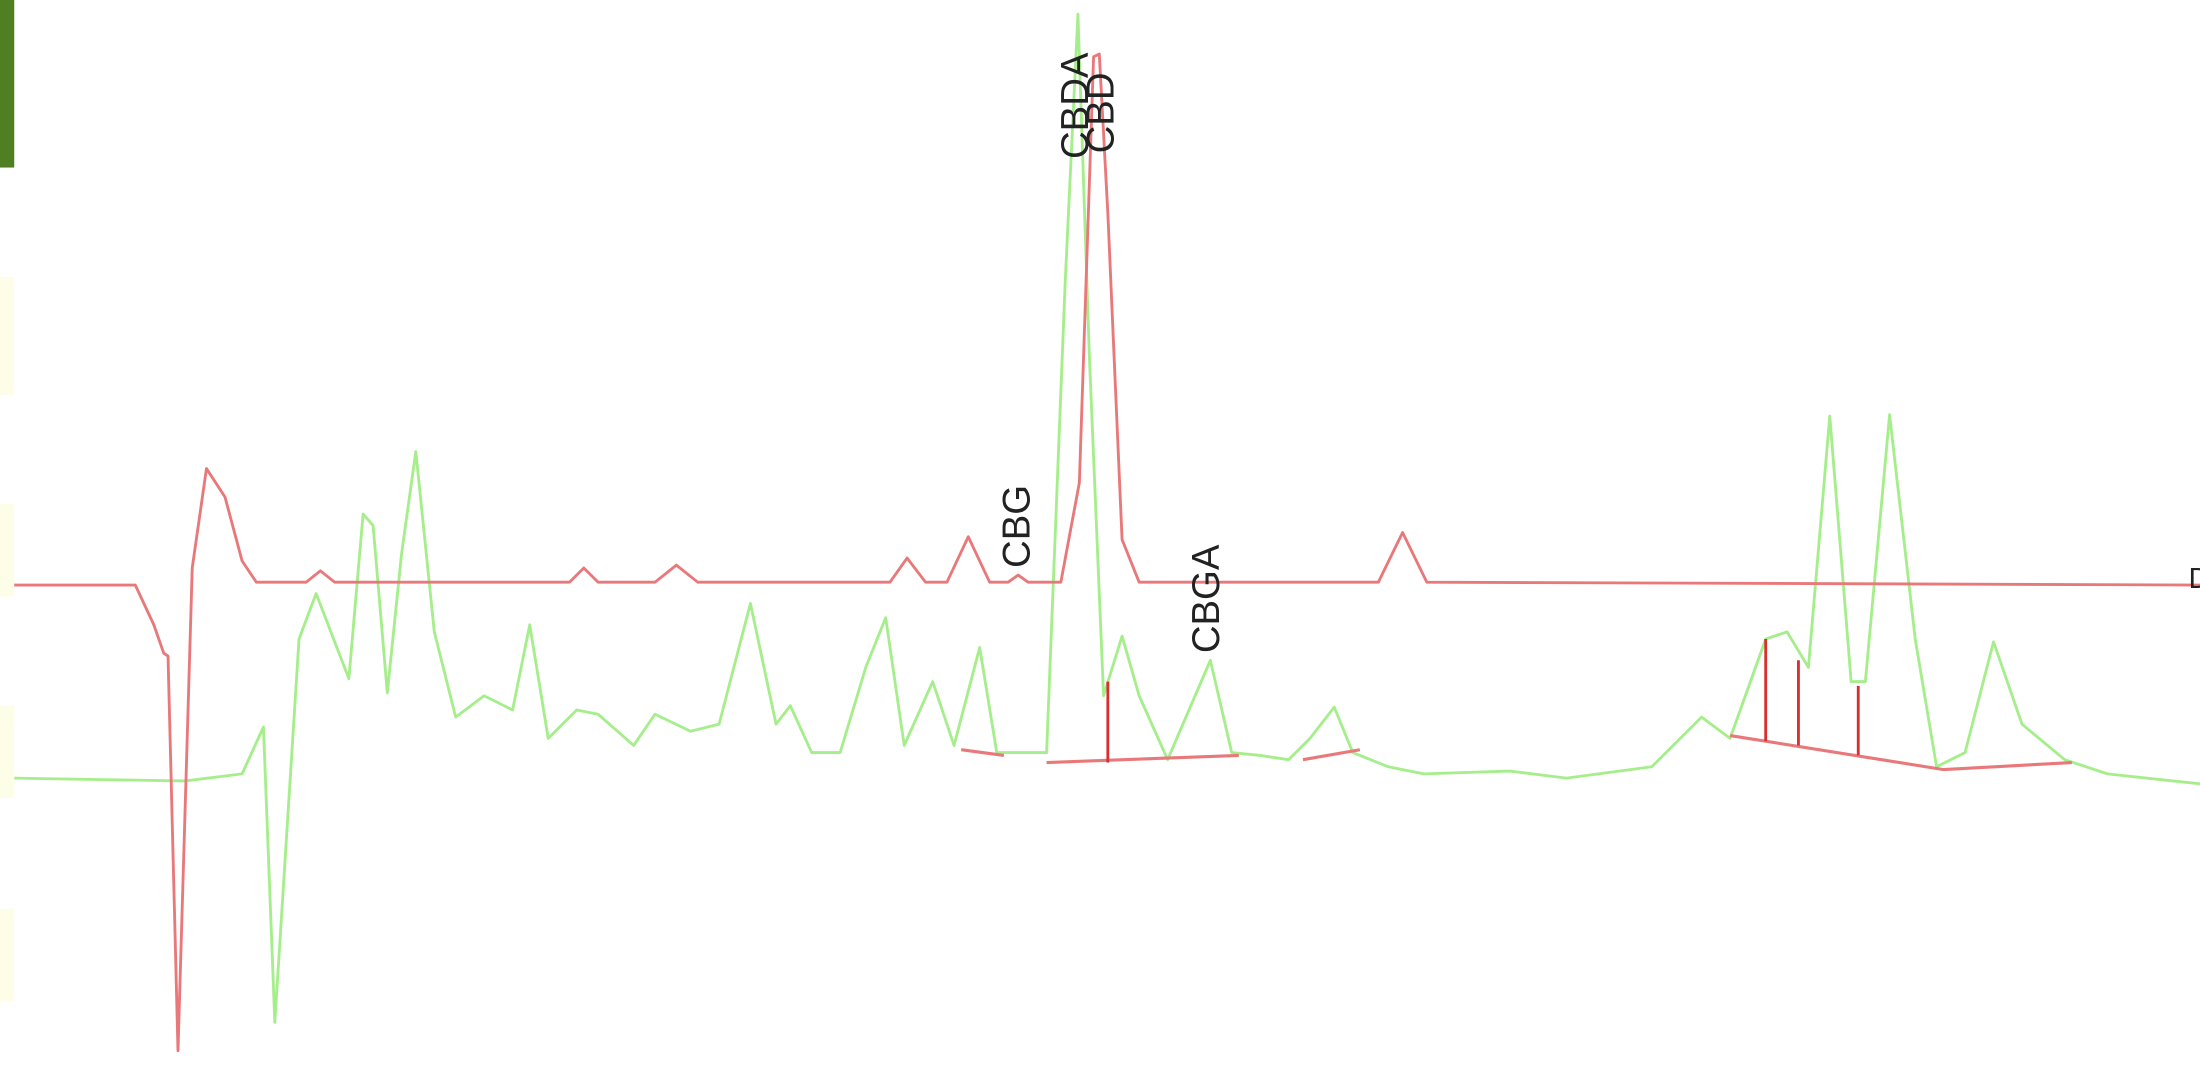  I want to click on side-tab, so click(7, 84).